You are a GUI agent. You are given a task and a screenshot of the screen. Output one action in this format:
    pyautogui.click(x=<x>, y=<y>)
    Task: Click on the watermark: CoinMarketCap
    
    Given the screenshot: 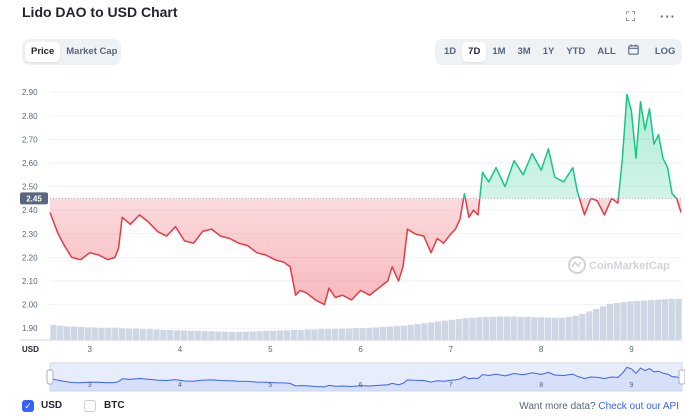 What is the action you would take?
    pyautogui.click(x=619, y=265)
    